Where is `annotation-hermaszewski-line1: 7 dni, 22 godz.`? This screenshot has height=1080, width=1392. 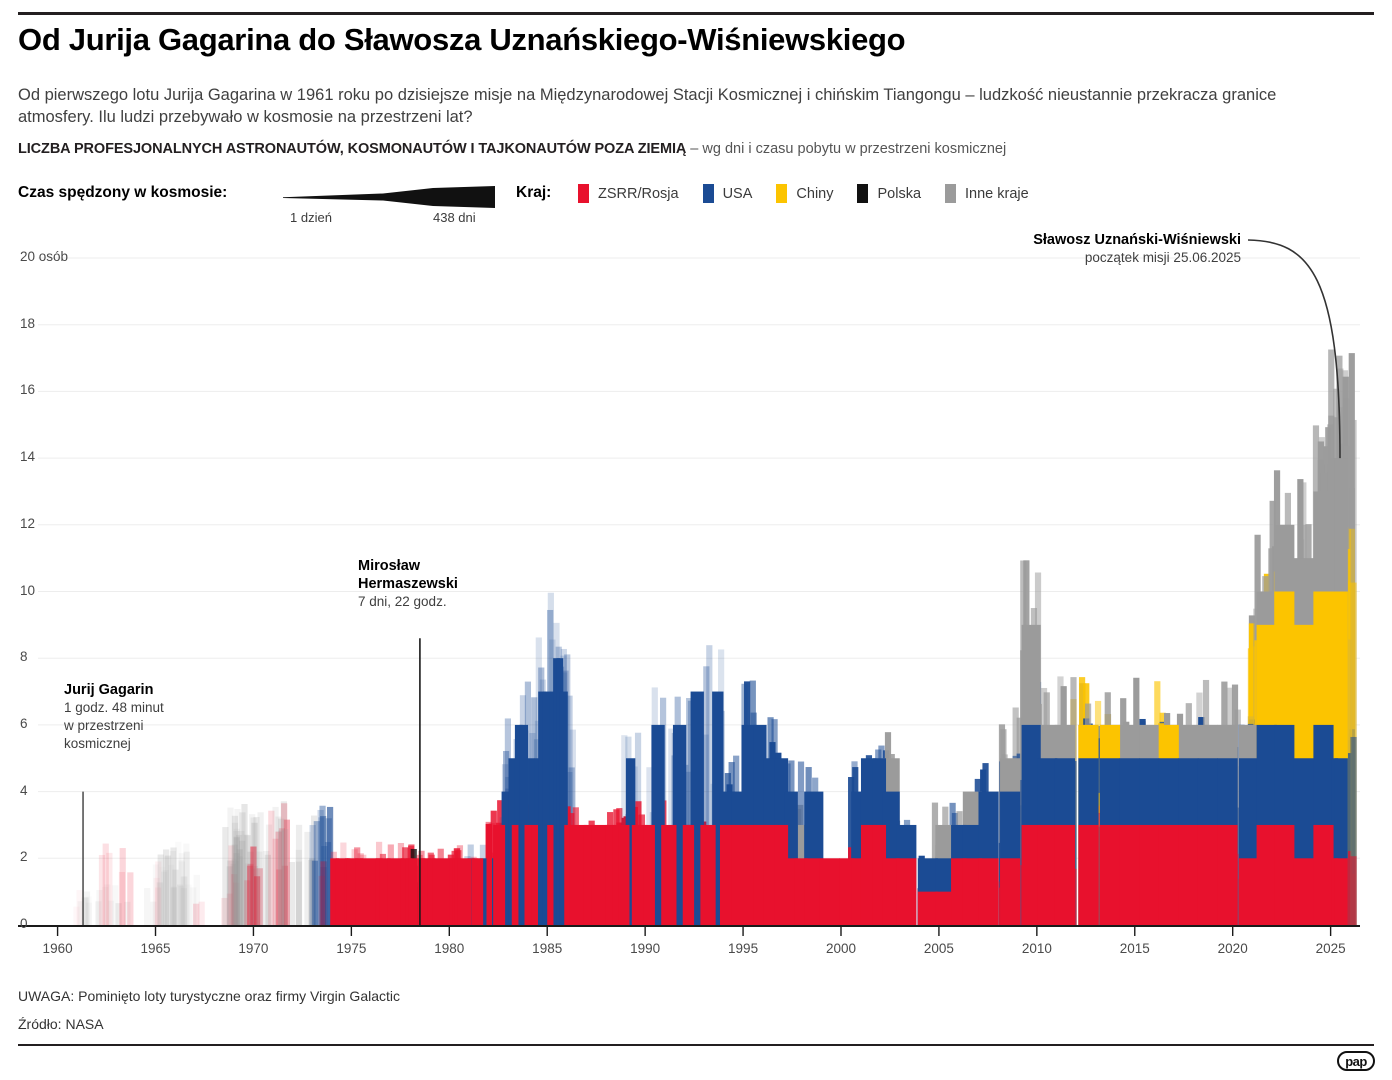
annotation-hermaszewski-line1: 7 dni, 22 godz. is located at coordinates (402, 601).